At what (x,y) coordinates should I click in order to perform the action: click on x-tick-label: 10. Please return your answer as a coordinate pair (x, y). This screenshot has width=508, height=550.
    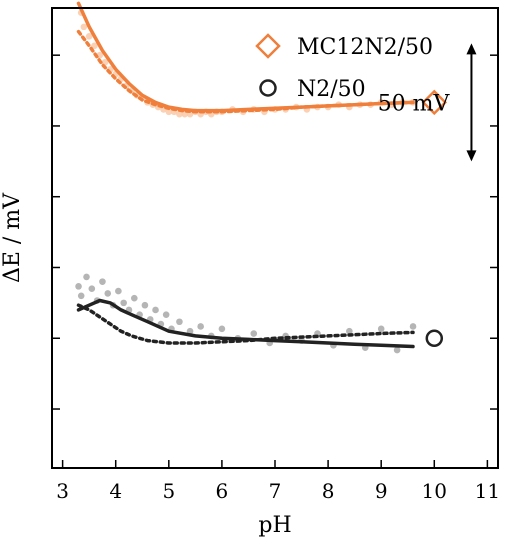
    Looking at the image, I should click on (434, 491).